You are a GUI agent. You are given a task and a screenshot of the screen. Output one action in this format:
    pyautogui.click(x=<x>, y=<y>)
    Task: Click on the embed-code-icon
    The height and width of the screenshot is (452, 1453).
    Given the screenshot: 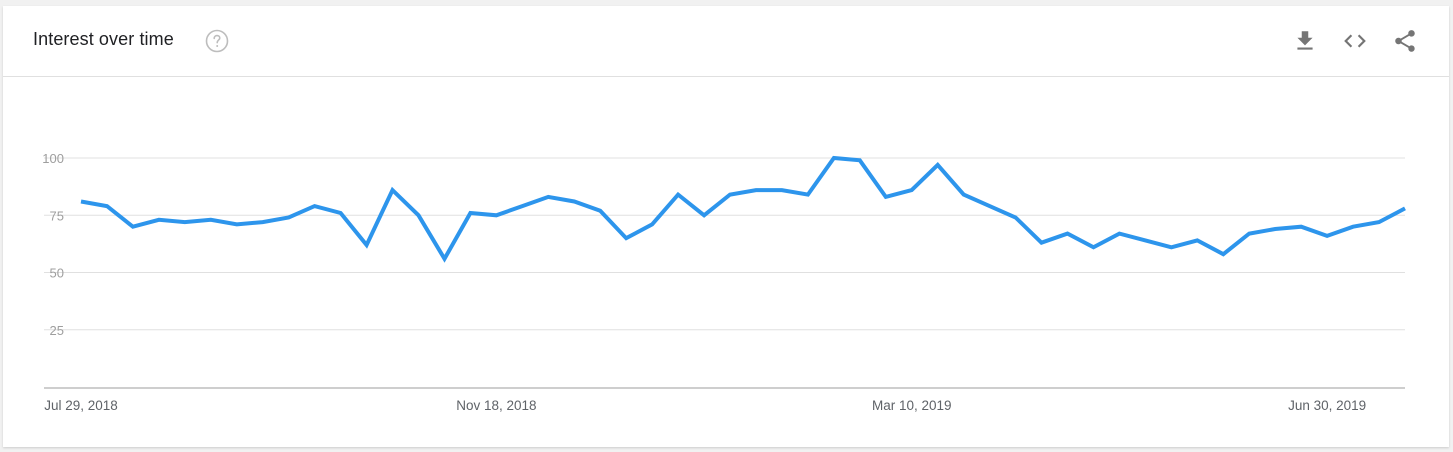 What is the action you would take?
    pyautogui.click(x=1355, y=41)
    